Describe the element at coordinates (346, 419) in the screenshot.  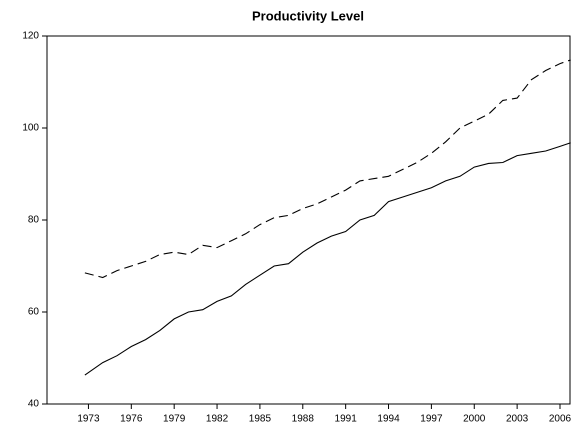
I see `x-tick-label: 1991` at that location.